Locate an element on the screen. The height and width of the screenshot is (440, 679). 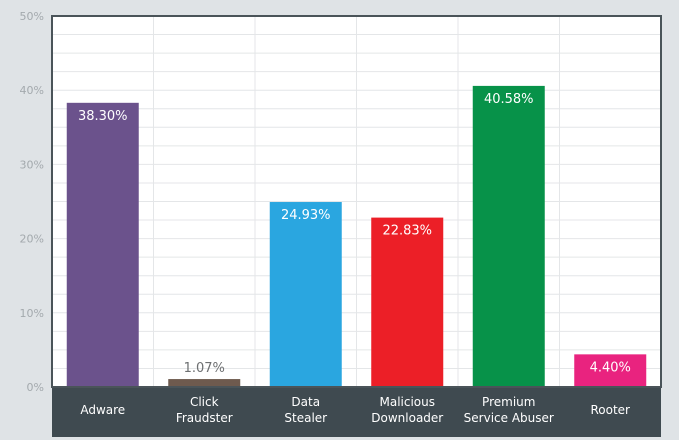
y-tick-label: 20% is located at coordinates (32, 239).